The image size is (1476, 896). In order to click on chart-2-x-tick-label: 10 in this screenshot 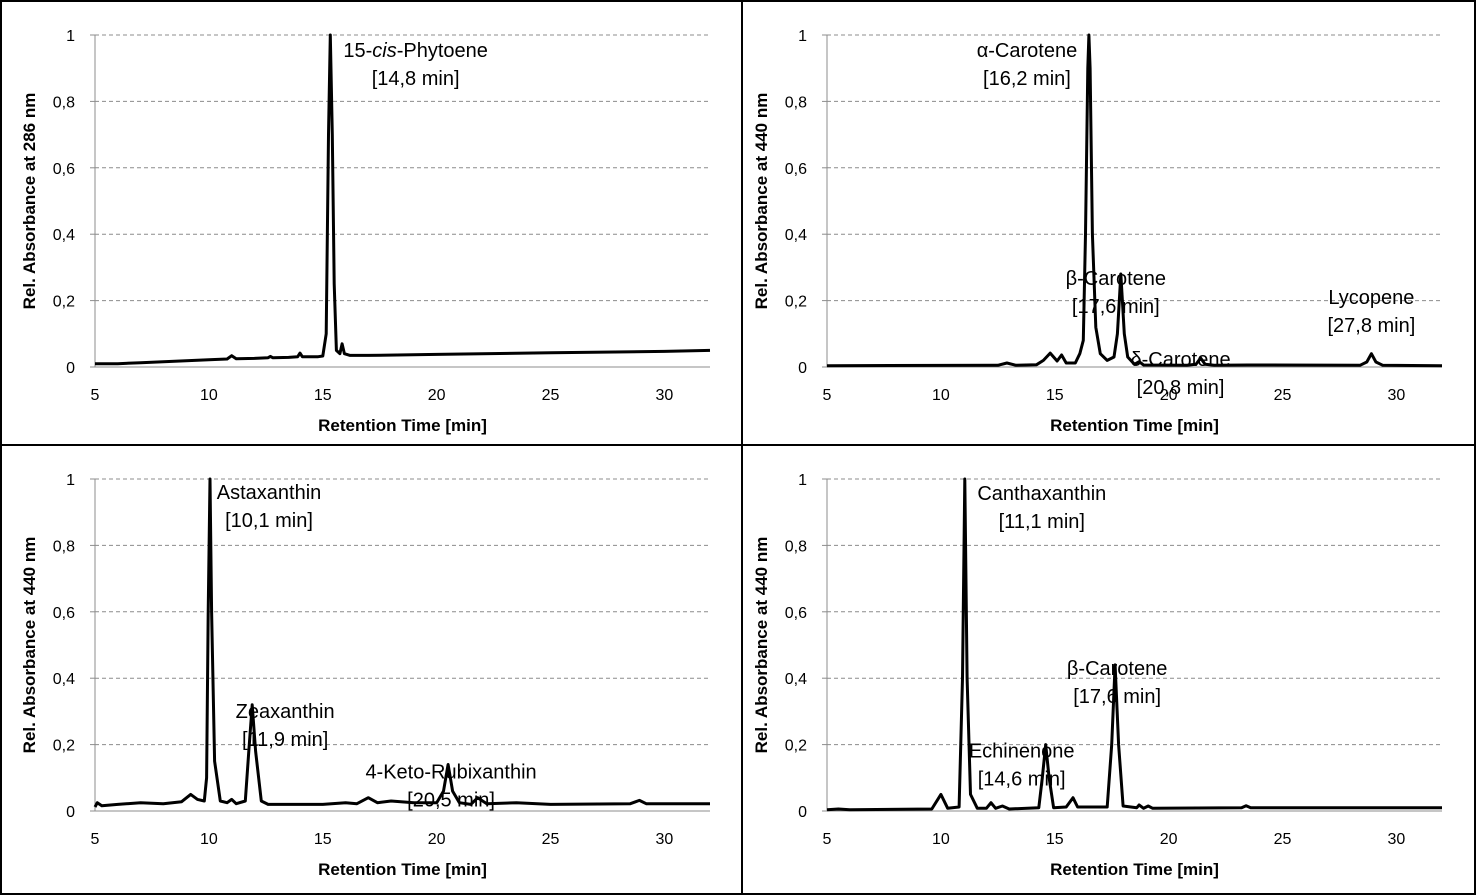, I will do `click(941, 395)`.